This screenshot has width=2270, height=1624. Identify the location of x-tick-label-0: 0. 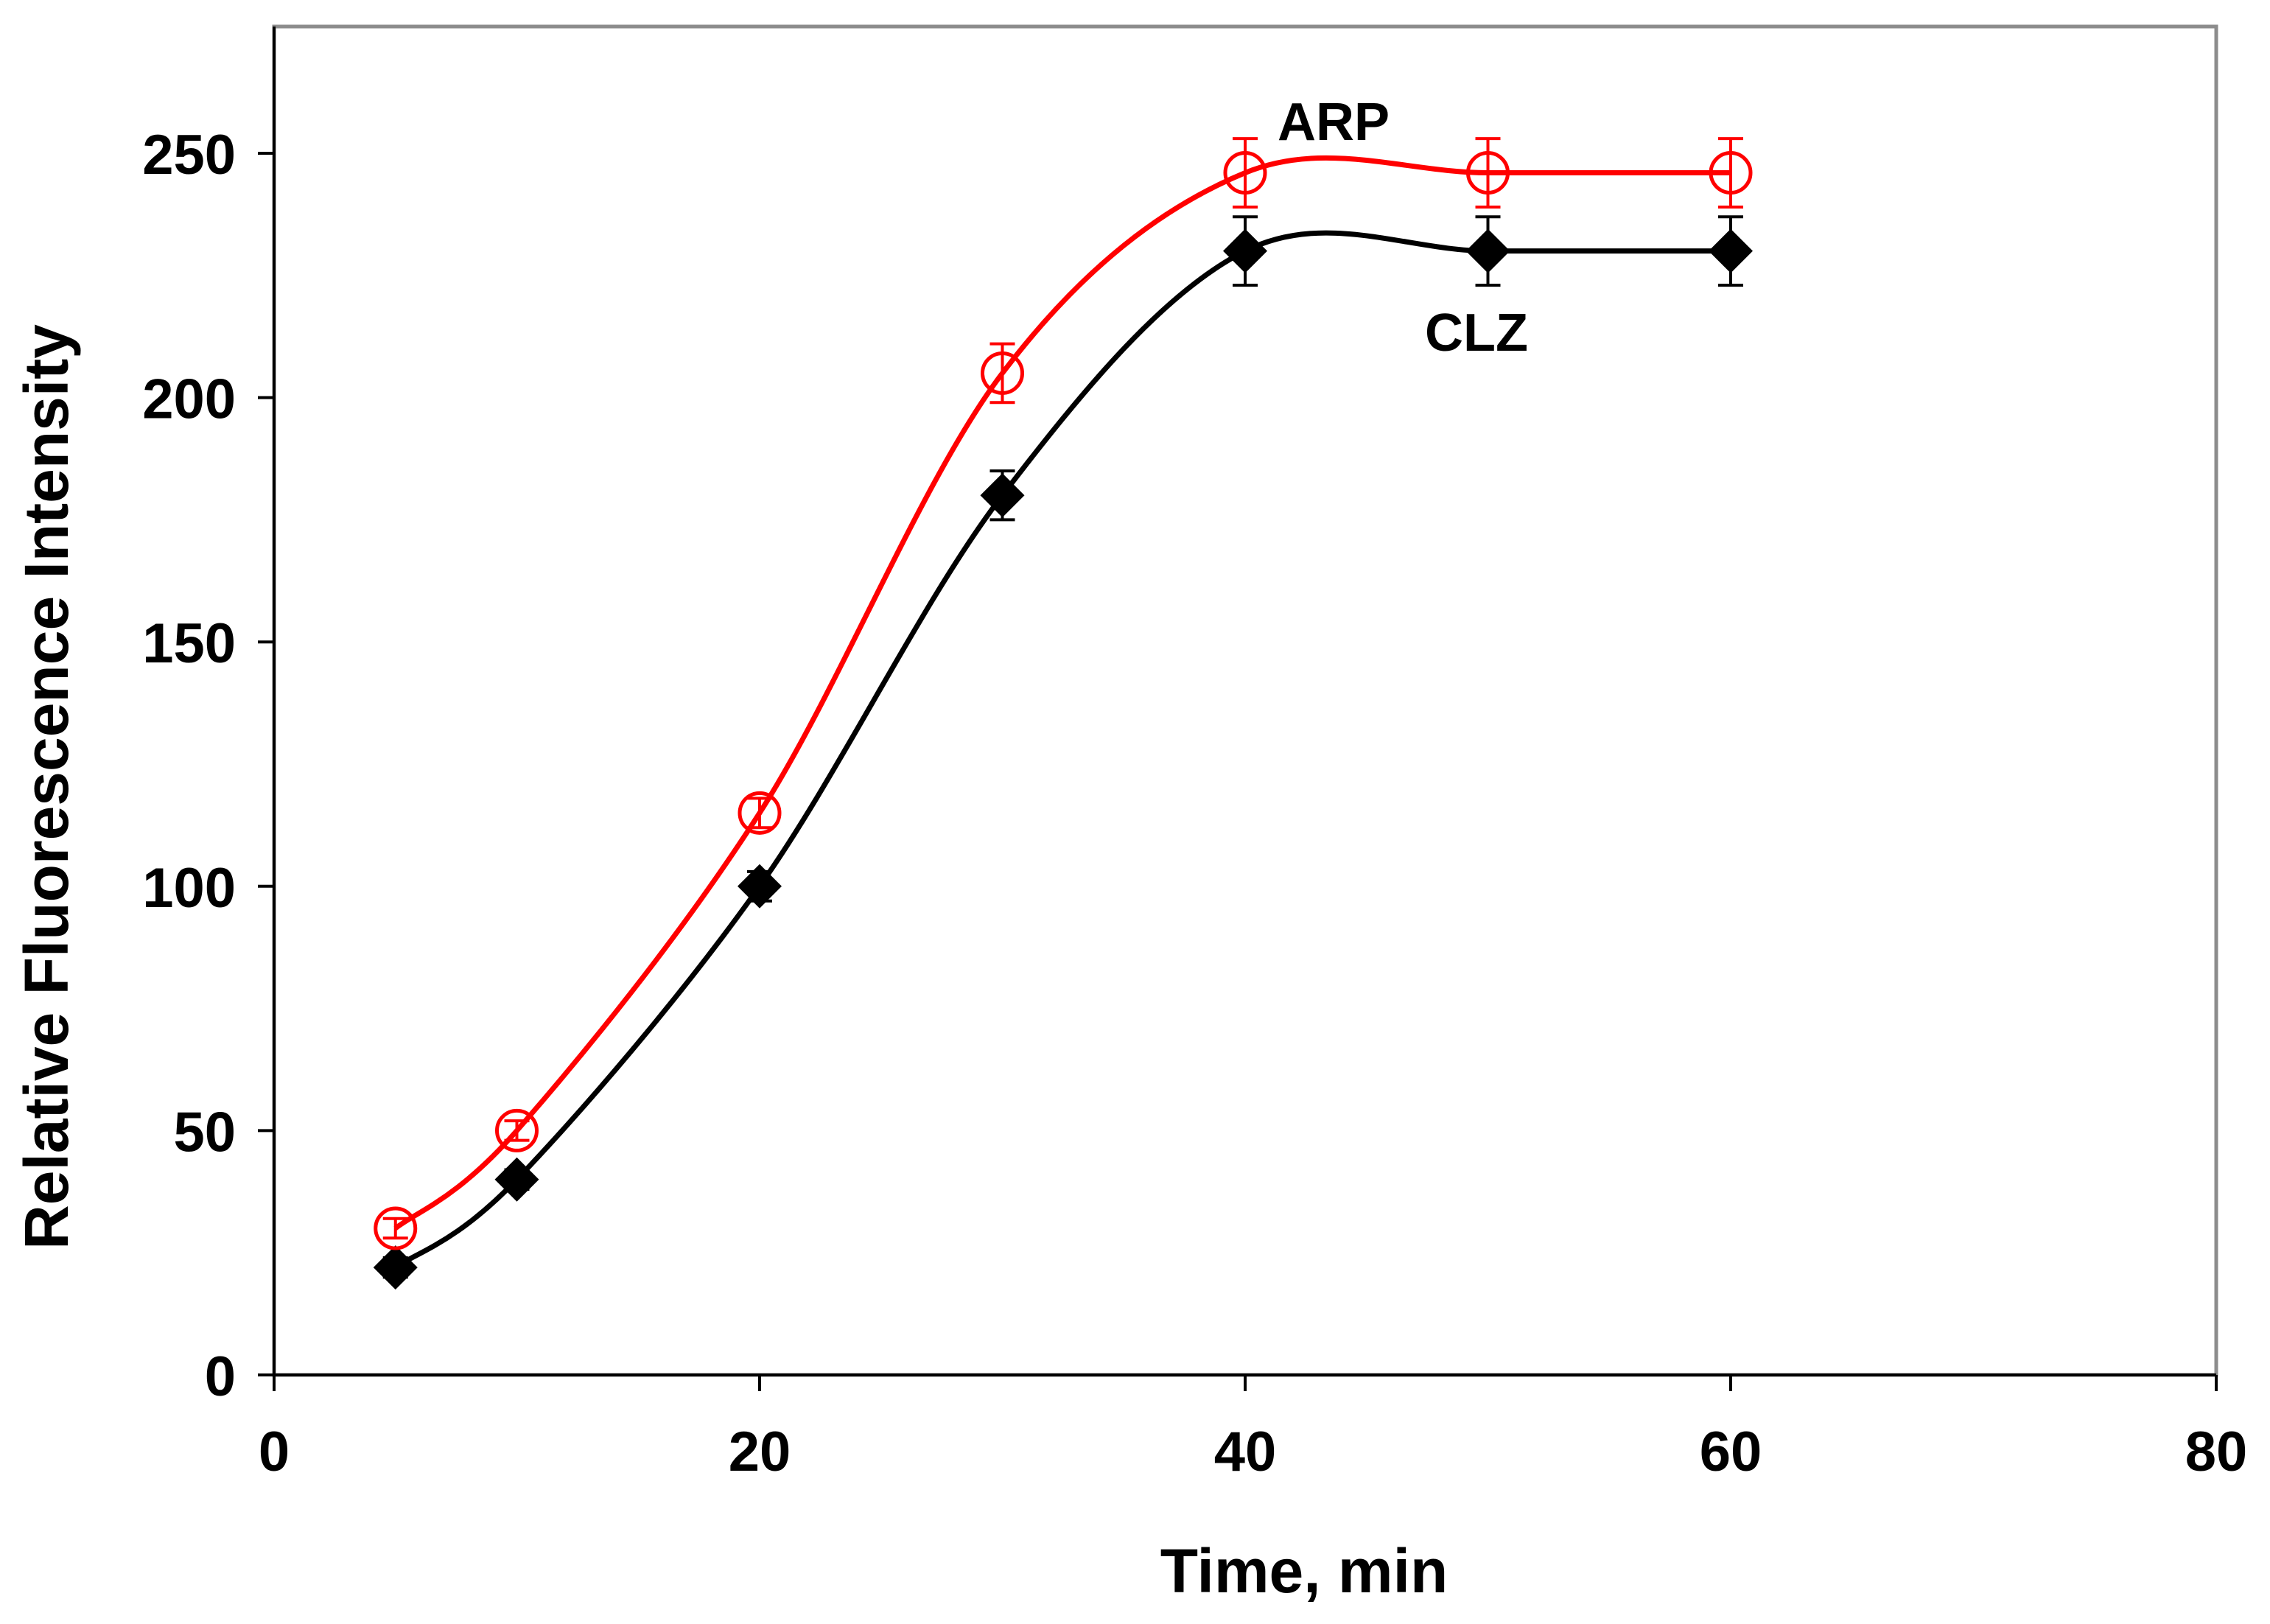
(274, 1452).